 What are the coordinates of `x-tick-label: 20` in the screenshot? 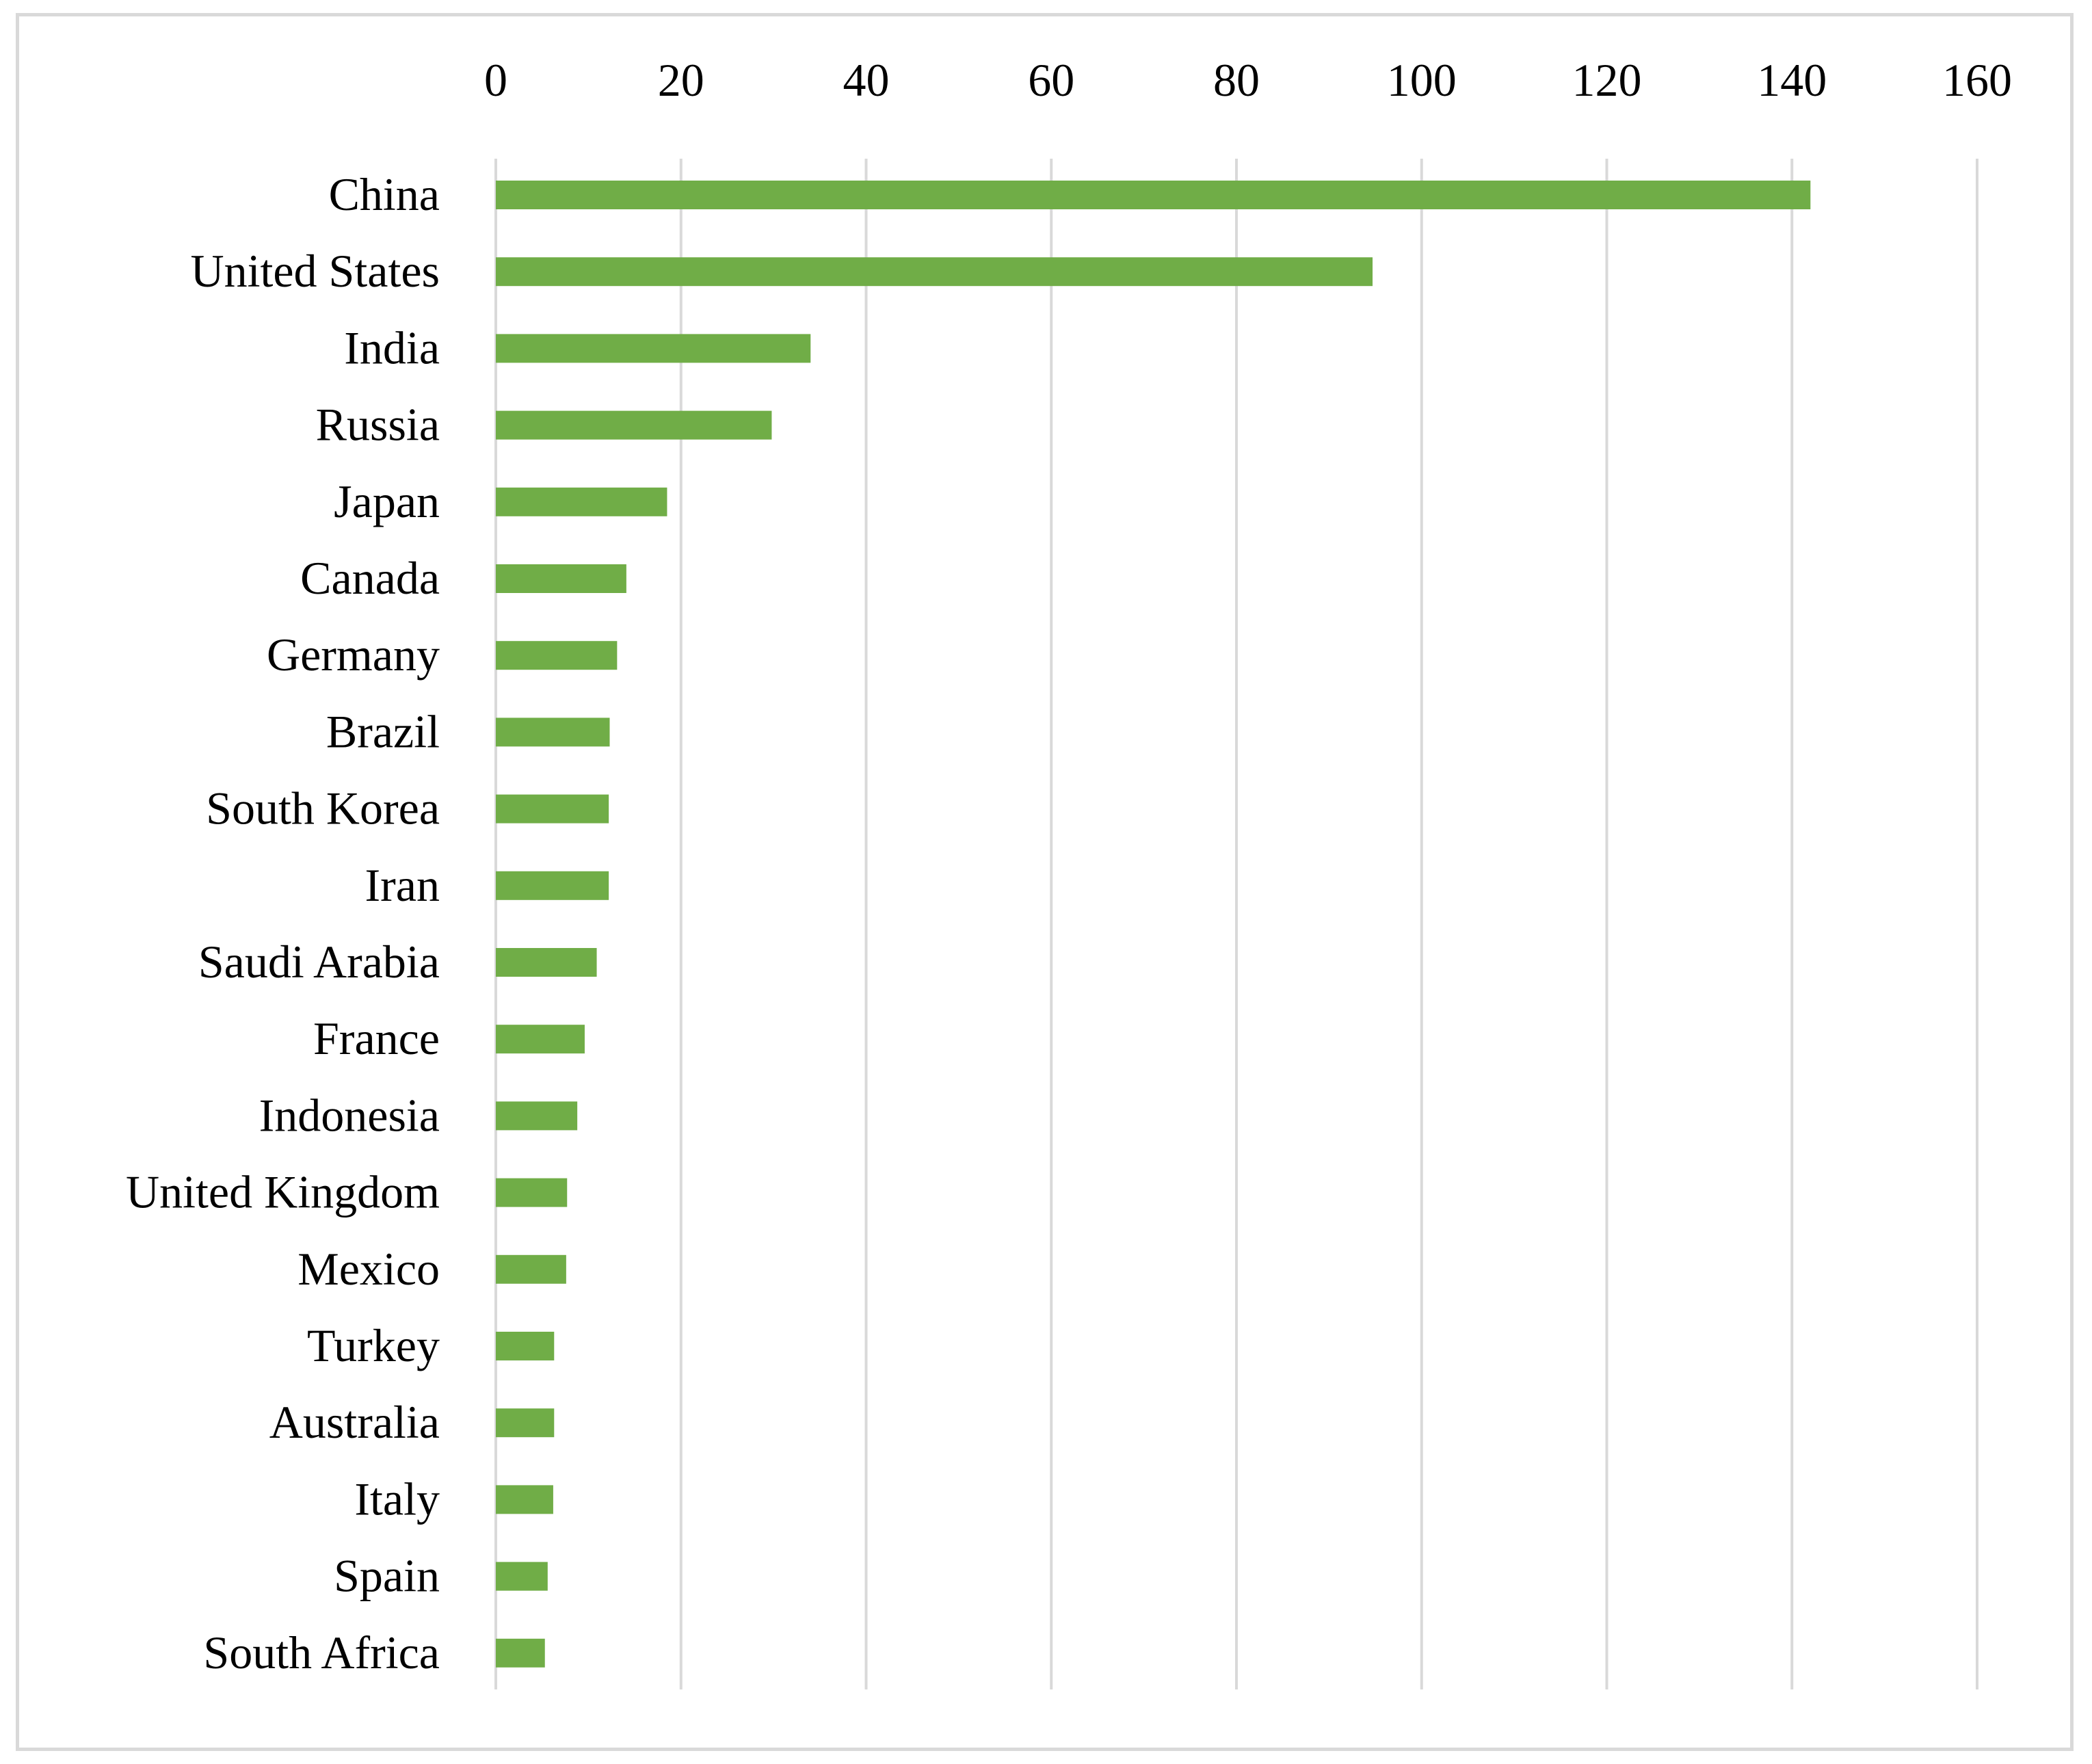 It's located at (681, 80).